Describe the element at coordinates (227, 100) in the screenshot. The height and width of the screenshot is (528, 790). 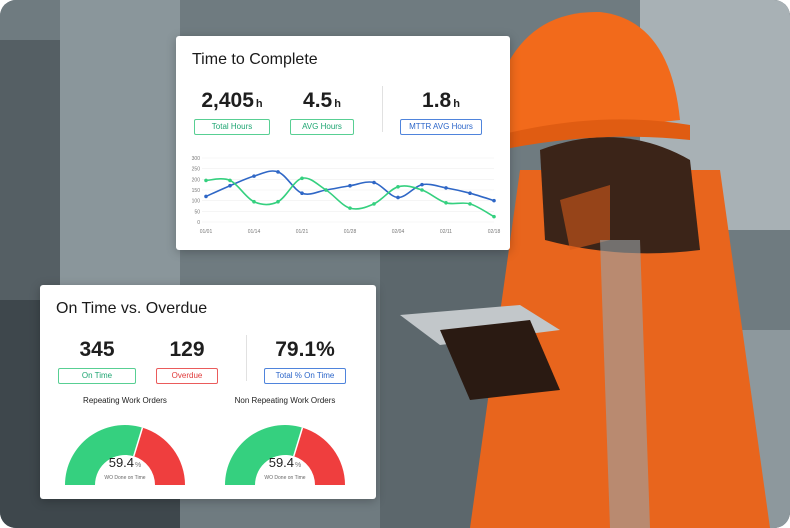
I see `metric-value: 2,405` at that location.